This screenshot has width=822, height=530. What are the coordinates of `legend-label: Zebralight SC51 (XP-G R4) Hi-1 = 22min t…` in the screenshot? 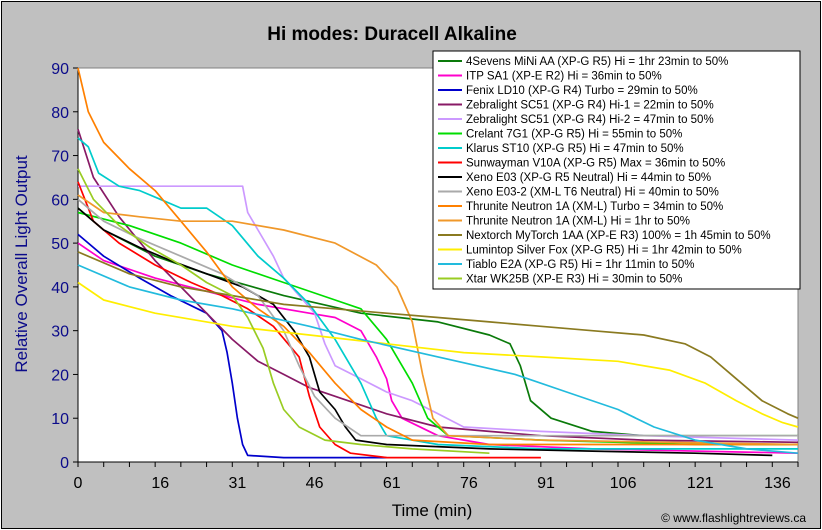 It's located at (590, 106).